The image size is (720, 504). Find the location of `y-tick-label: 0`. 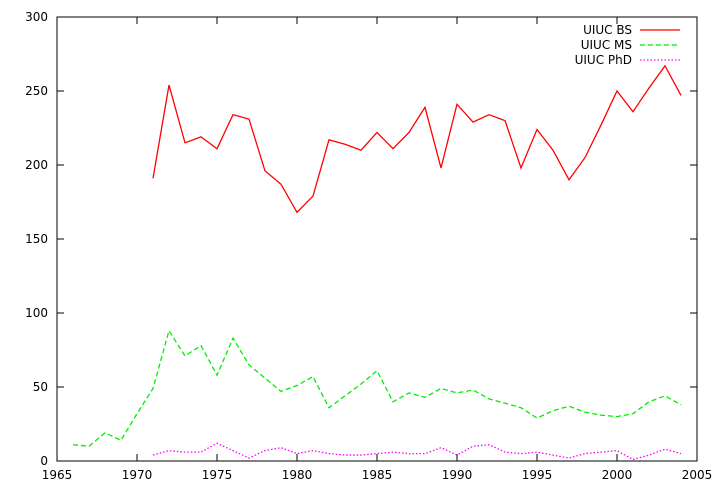

y-tick-label: 0 is located at coordinates (44, 461).